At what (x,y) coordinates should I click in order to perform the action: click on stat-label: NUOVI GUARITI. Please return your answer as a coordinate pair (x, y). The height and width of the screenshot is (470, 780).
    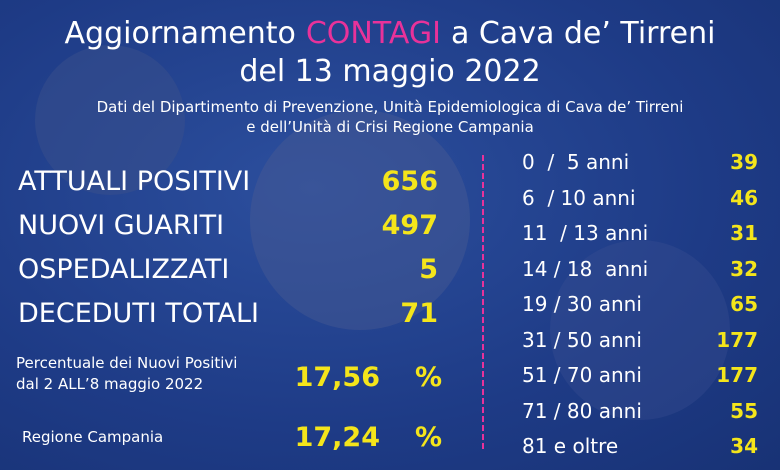
    Looking at the image, I should click on (121, 225).